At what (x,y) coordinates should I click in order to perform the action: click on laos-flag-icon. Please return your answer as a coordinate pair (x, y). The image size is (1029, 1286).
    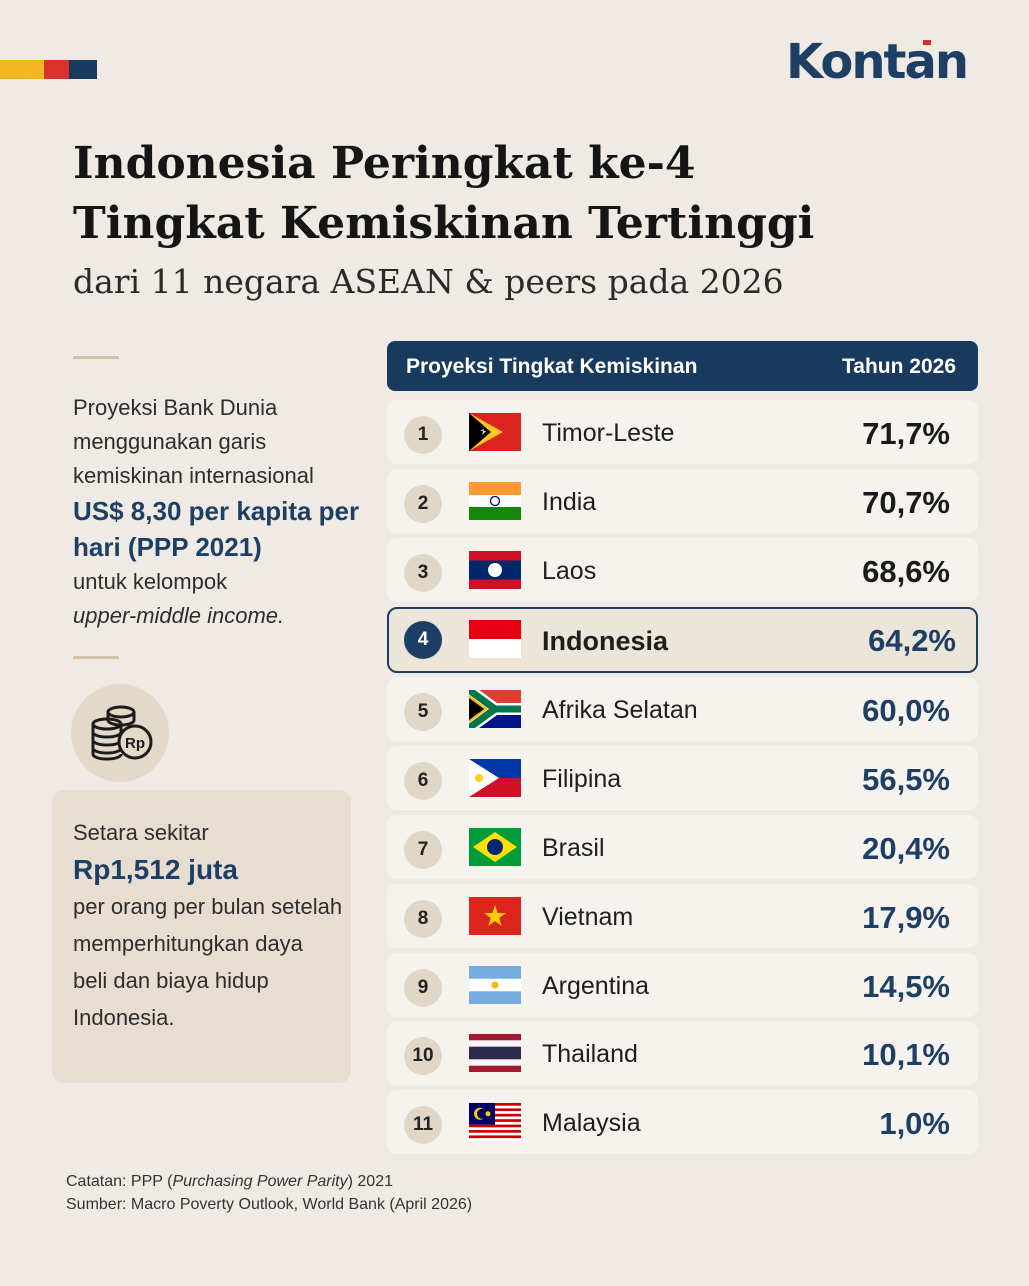
    Looking at the image, I should click on (495, 570).